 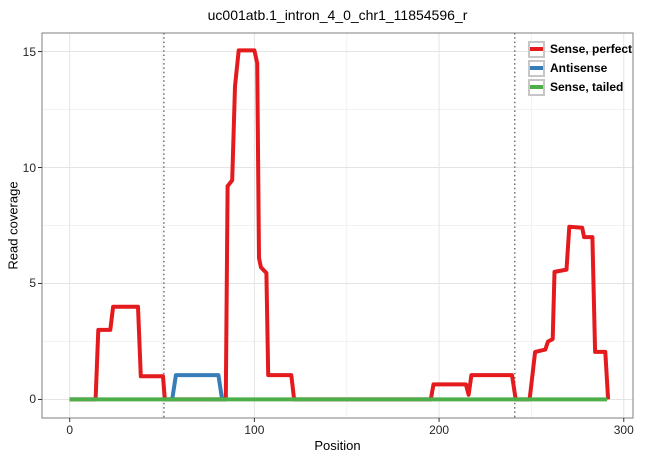 What do you see at coordinates (32, 399) in the screenshot?
I see `y-tick-label: 0` at bounding box center [32, 399].